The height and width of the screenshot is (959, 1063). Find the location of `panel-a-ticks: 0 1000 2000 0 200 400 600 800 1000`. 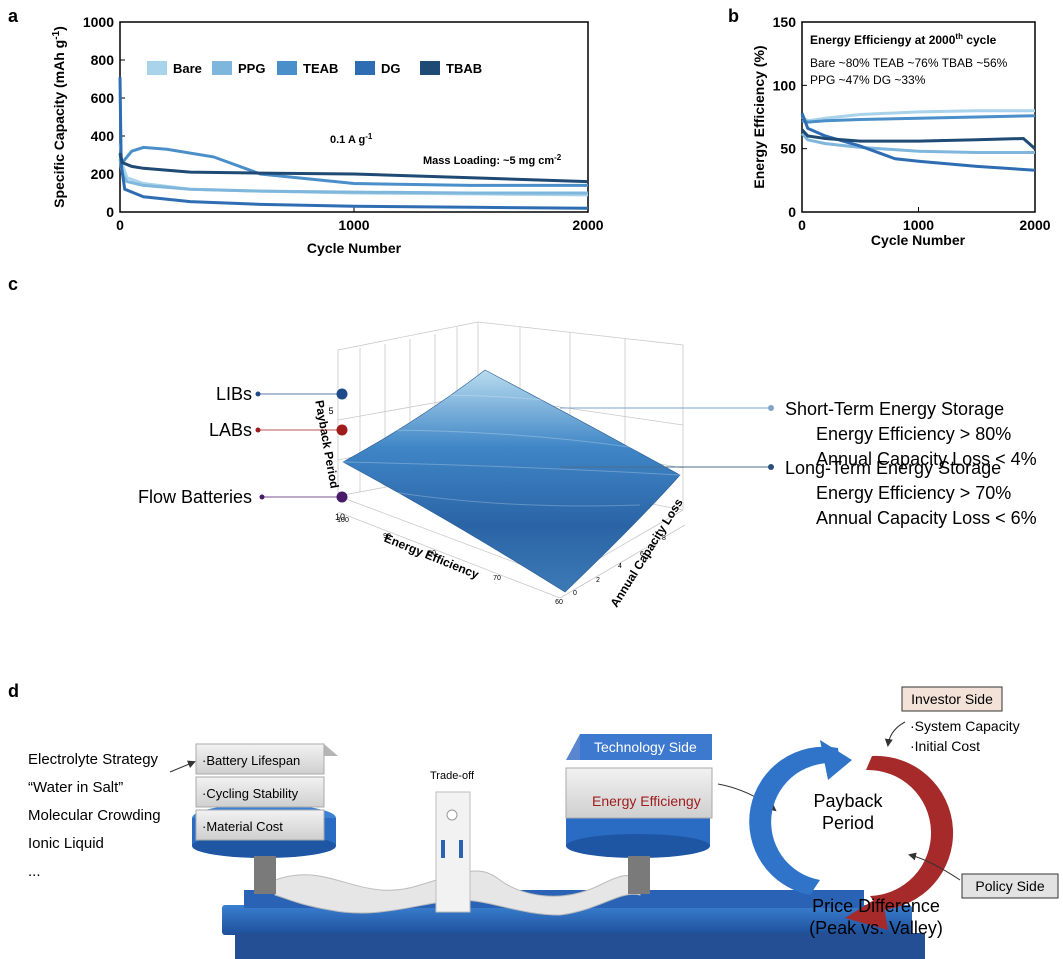

panel-a-ticks: 0 1000 2000 0 200 400 600 800 1000 is located at coordinates (343, 123).